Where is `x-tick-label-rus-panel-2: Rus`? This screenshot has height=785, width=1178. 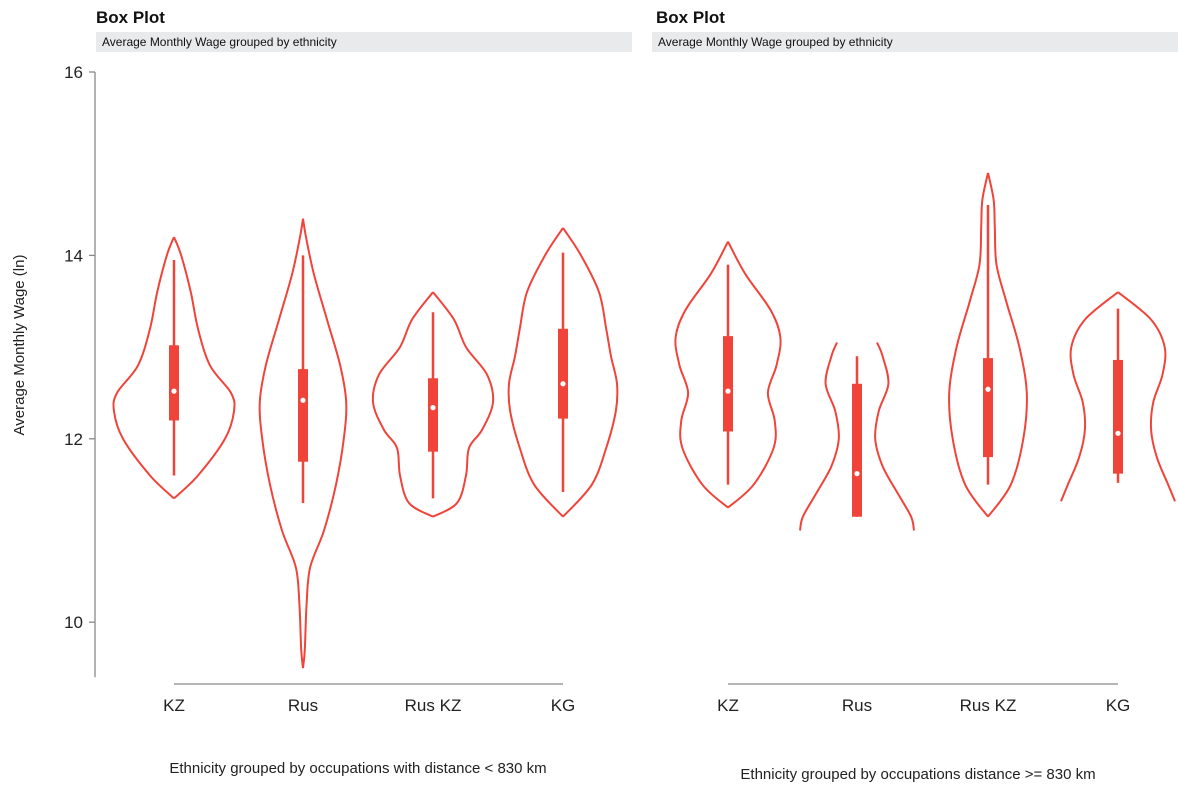
x-tick-label-rus-panel-2: Rus is located at coordinates (857, 705).